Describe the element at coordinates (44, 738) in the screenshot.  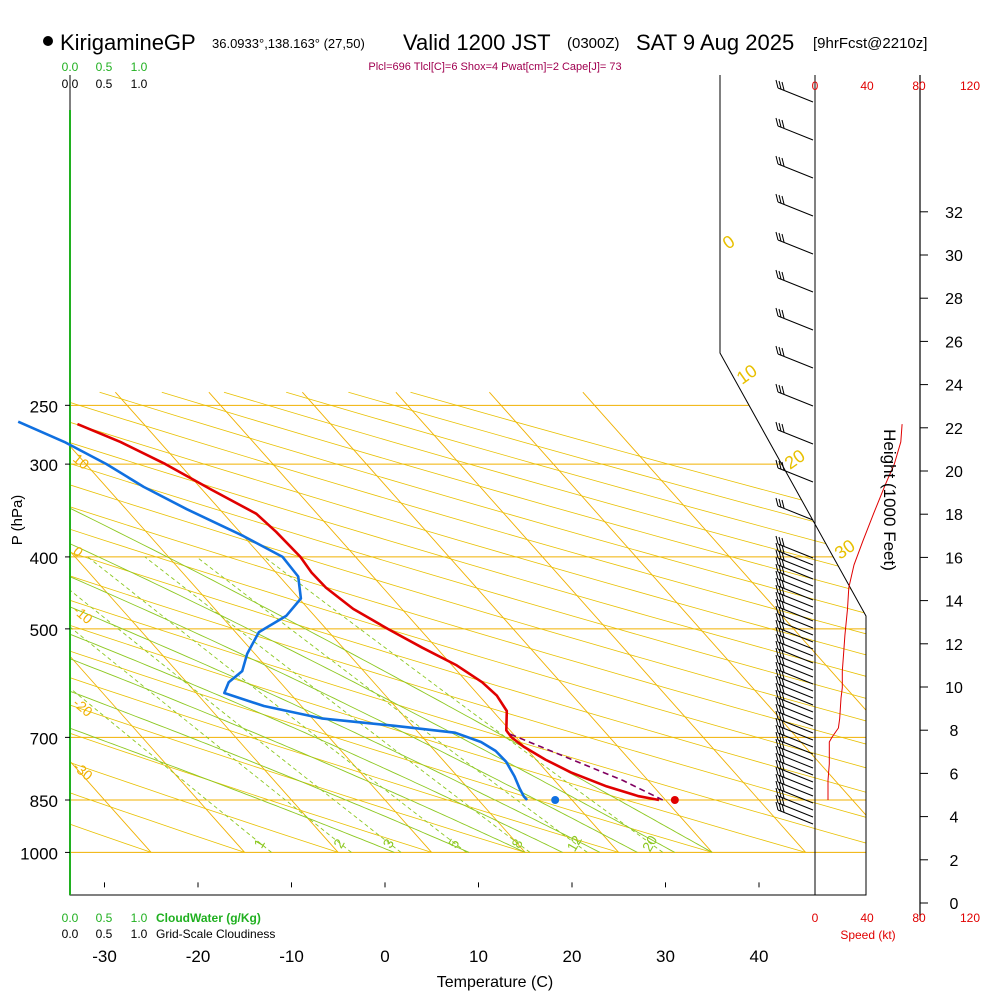
I see `pressure-label: 700` at that location.